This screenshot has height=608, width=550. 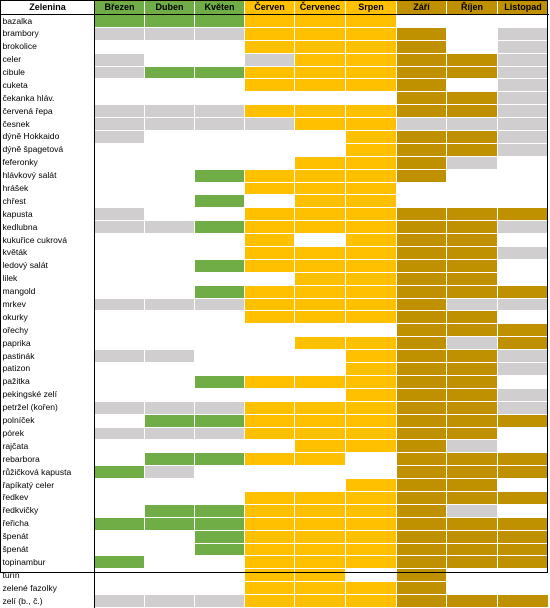 I want to click on table-row: feferonky, so click(x=274, y=162).